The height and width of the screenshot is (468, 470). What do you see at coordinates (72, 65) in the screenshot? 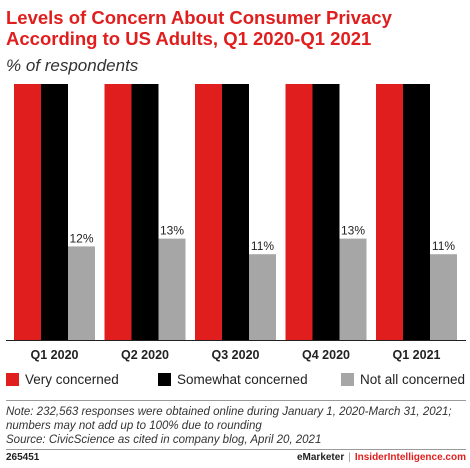
I see `chart-subtitle: % of respondents` at bounding box center [72, 65].